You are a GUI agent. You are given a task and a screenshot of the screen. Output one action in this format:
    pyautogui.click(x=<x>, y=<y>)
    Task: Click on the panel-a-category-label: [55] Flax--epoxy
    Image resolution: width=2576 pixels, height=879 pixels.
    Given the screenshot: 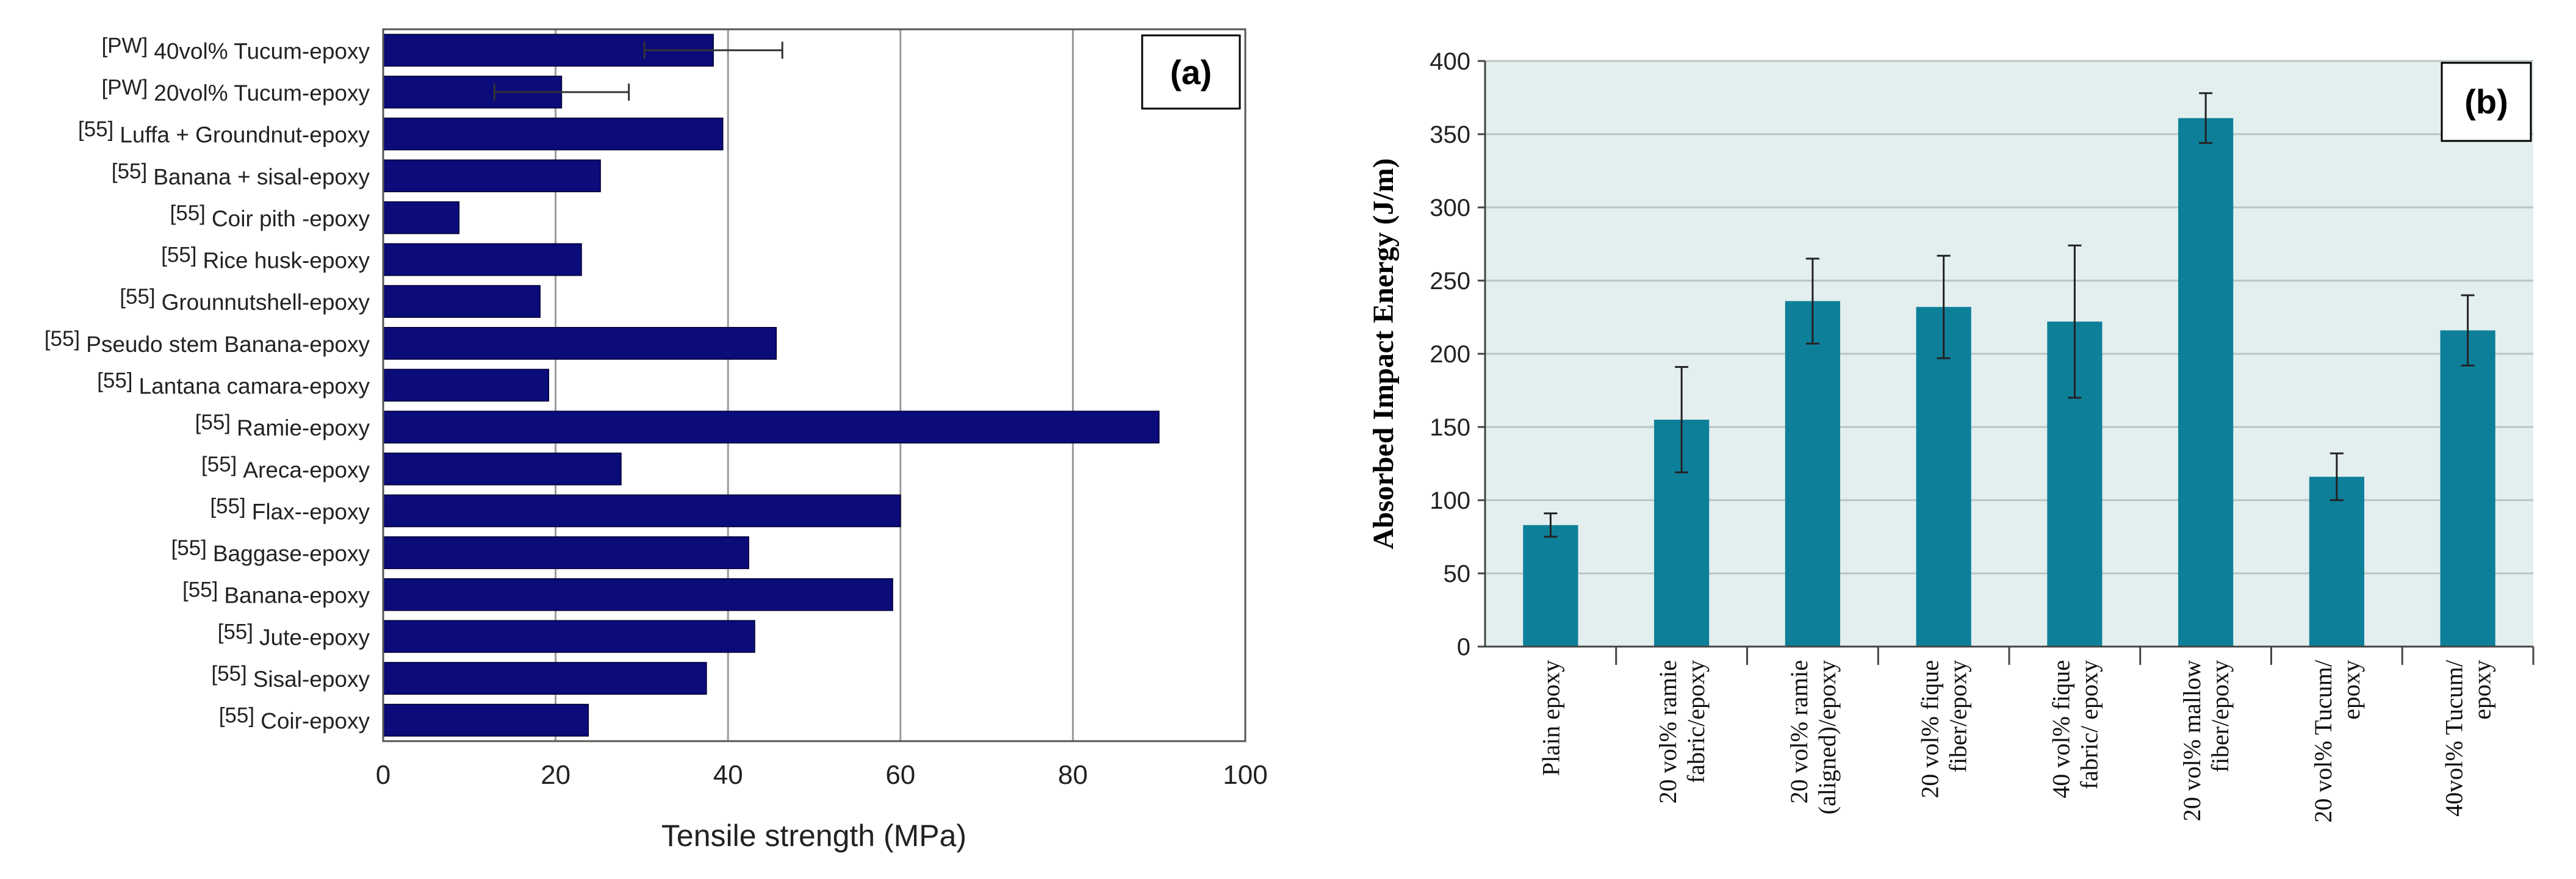 What is the action you would take?
    pyautogui.click(x=290, y=509)
    